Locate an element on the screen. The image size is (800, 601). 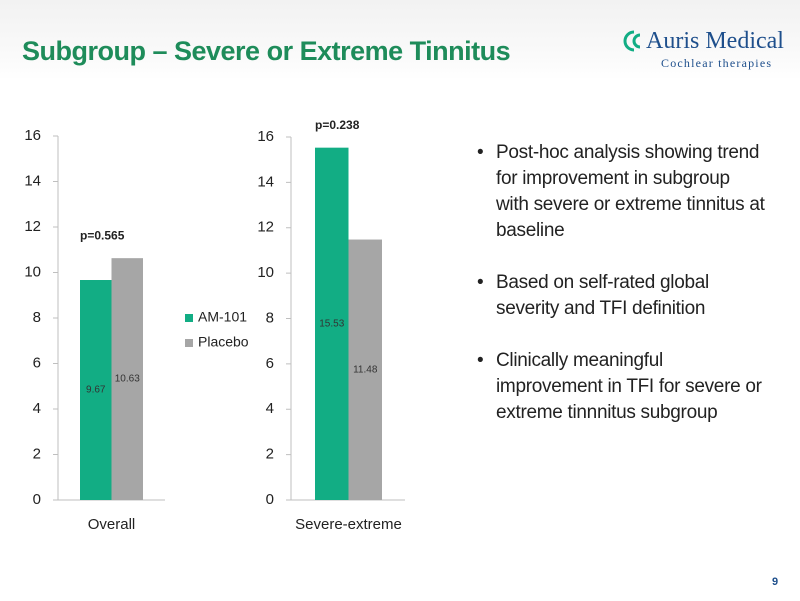
x-tick-label: Overall is located at coordinates (112, 524).